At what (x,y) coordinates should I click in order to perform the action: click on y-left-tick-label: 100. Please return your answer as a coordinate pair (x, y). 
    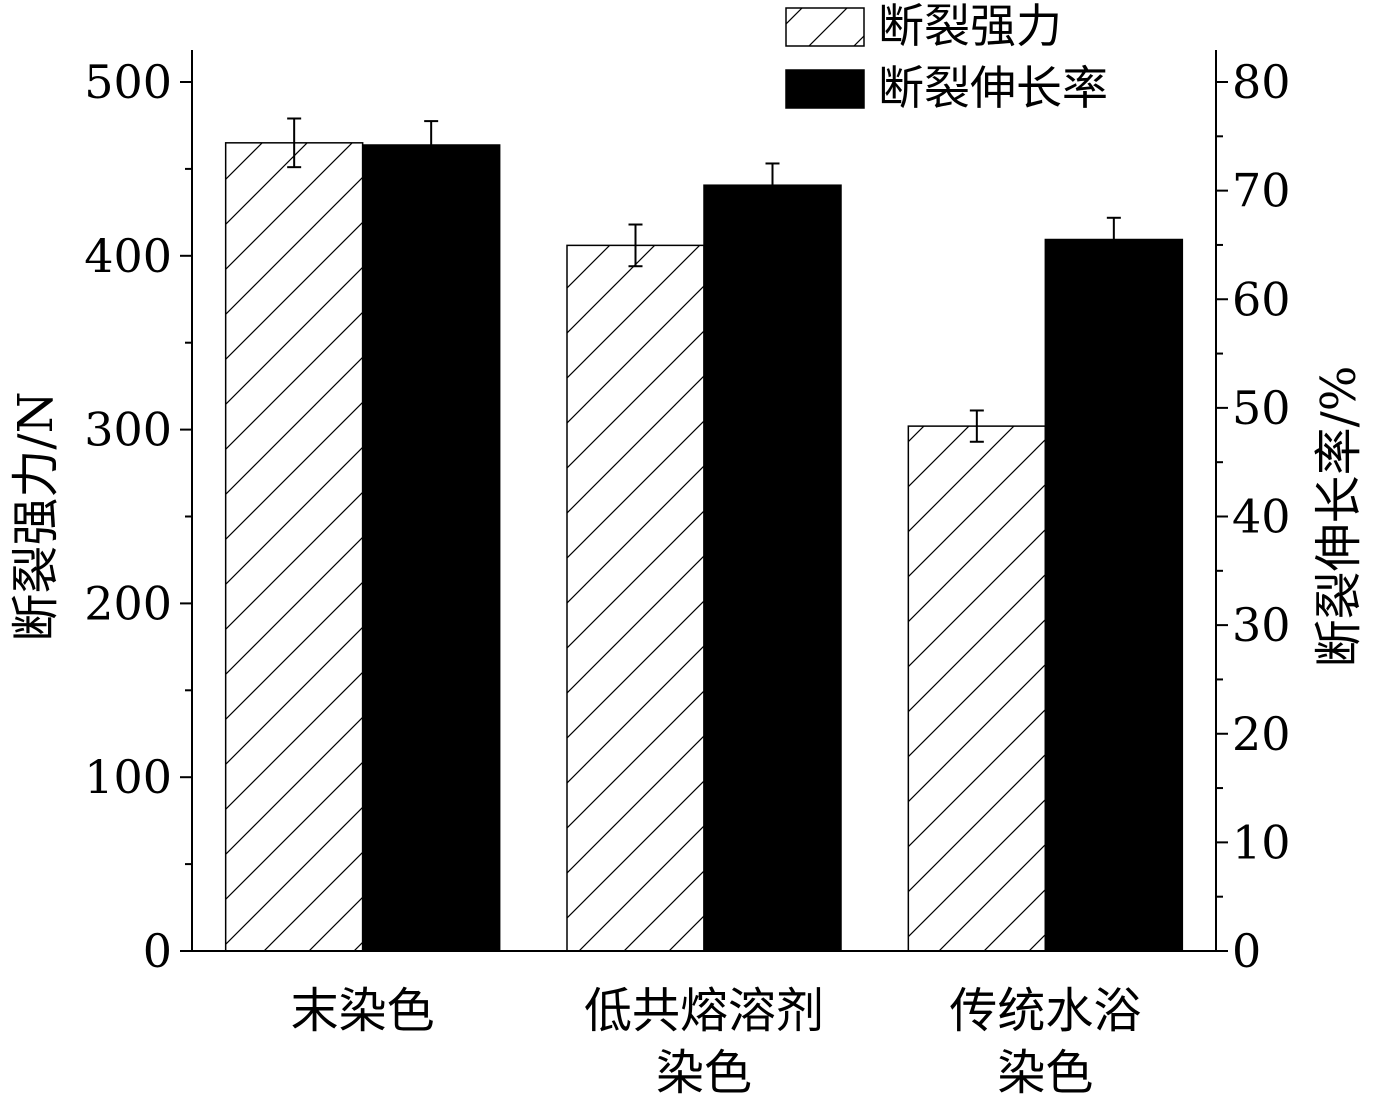
    Looking at the image, I should click on (128, 777).